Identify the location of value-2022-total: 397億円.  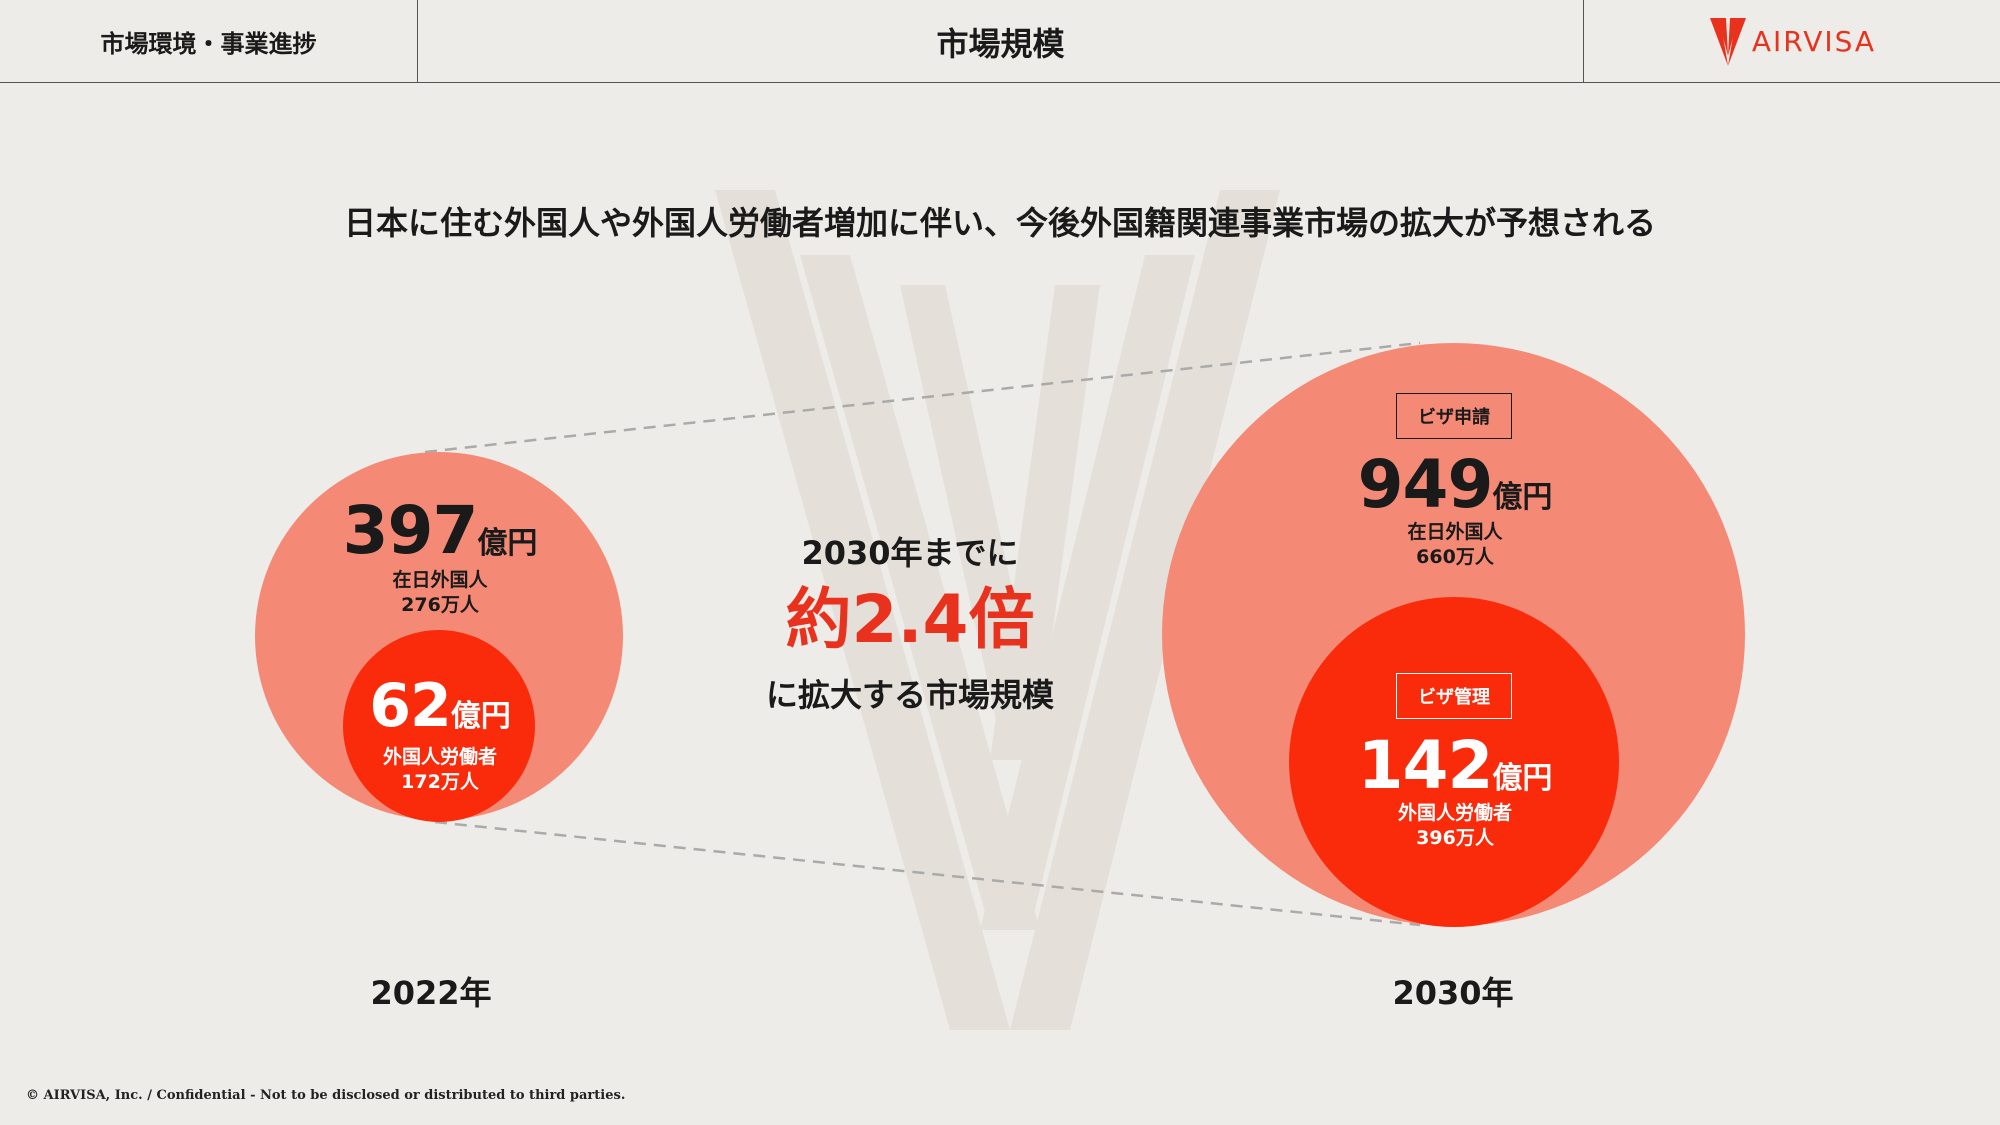
(440, 531).